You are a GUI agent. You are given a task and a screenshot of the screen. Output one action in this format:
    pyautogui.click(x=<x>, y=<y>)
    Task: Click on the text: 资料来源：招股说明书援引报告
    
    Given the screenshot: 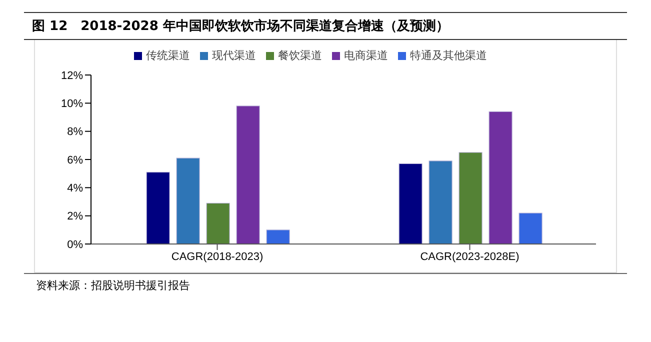 What is the action you would take?
    pyautogui.click(x=113, y=285)
    